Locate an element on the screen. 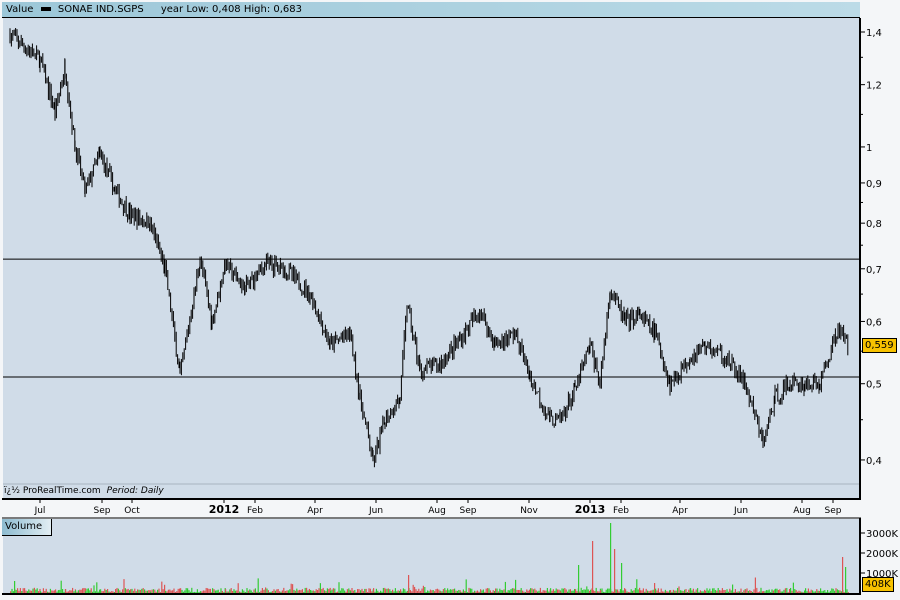  x-tick-label: Apr is located at coordinates (680, 511).